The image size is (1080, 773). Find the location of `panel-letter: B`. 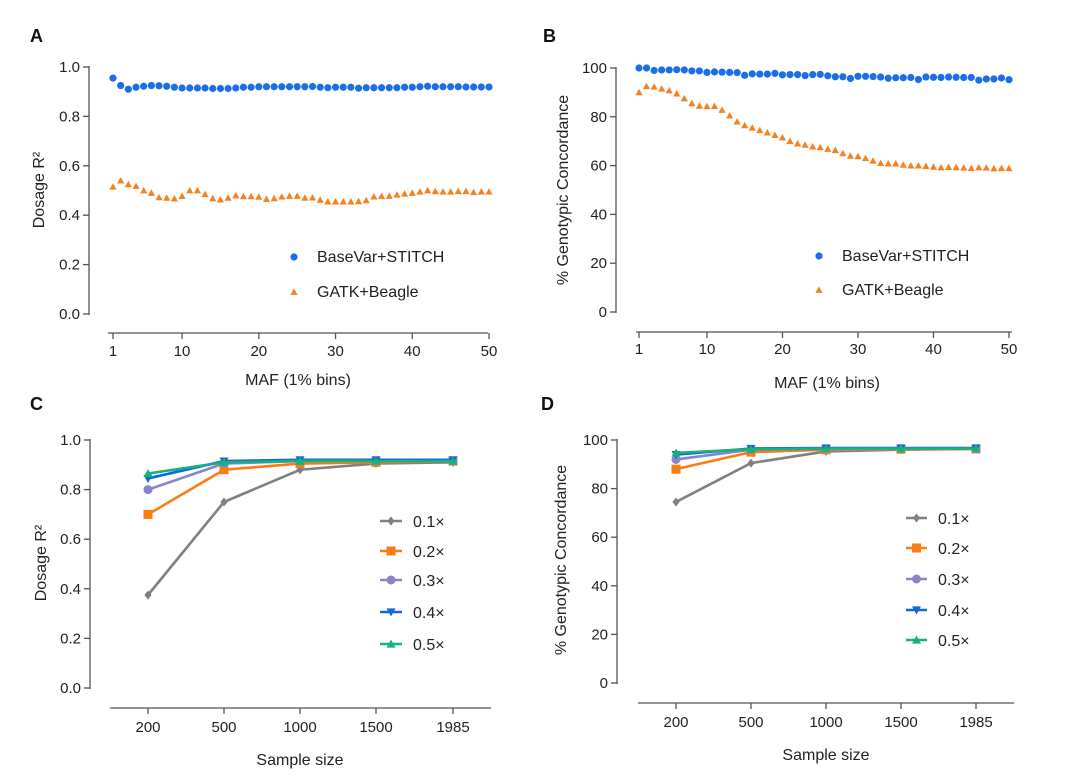

panel-letter: B is located at coordinates (549, 36).